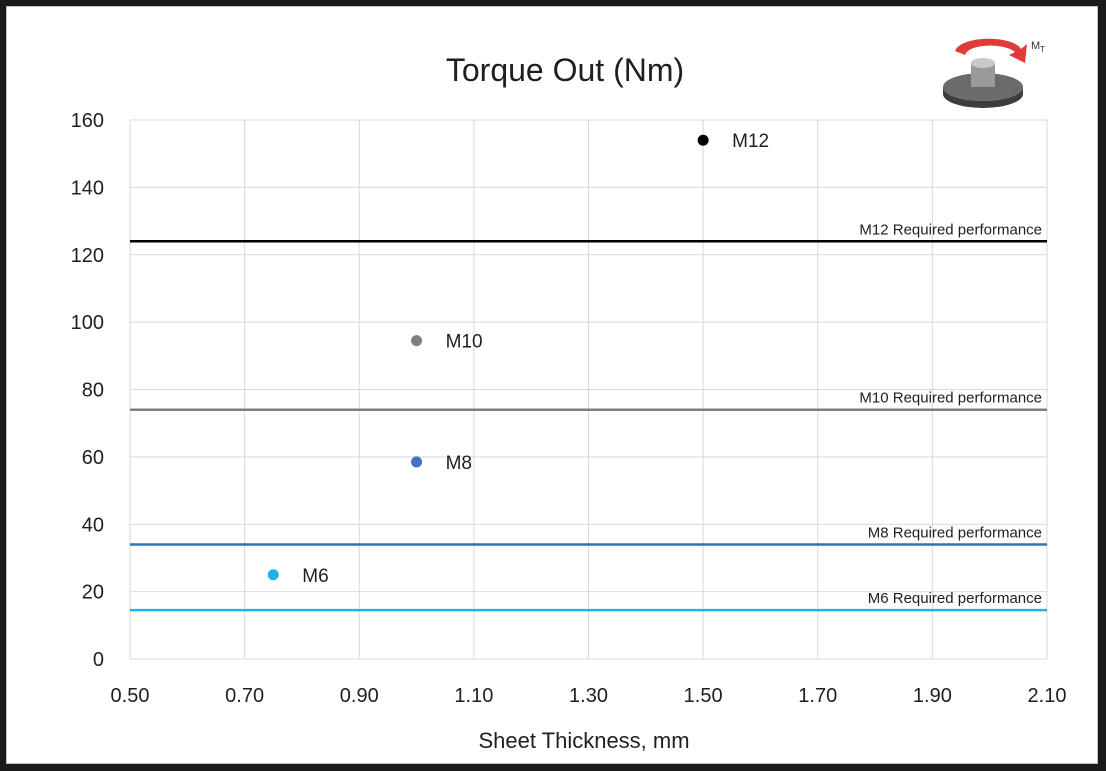  I want to click on y-tick-labels: 0 20 40 60 80 100 120 140 160, so click(87, 390).